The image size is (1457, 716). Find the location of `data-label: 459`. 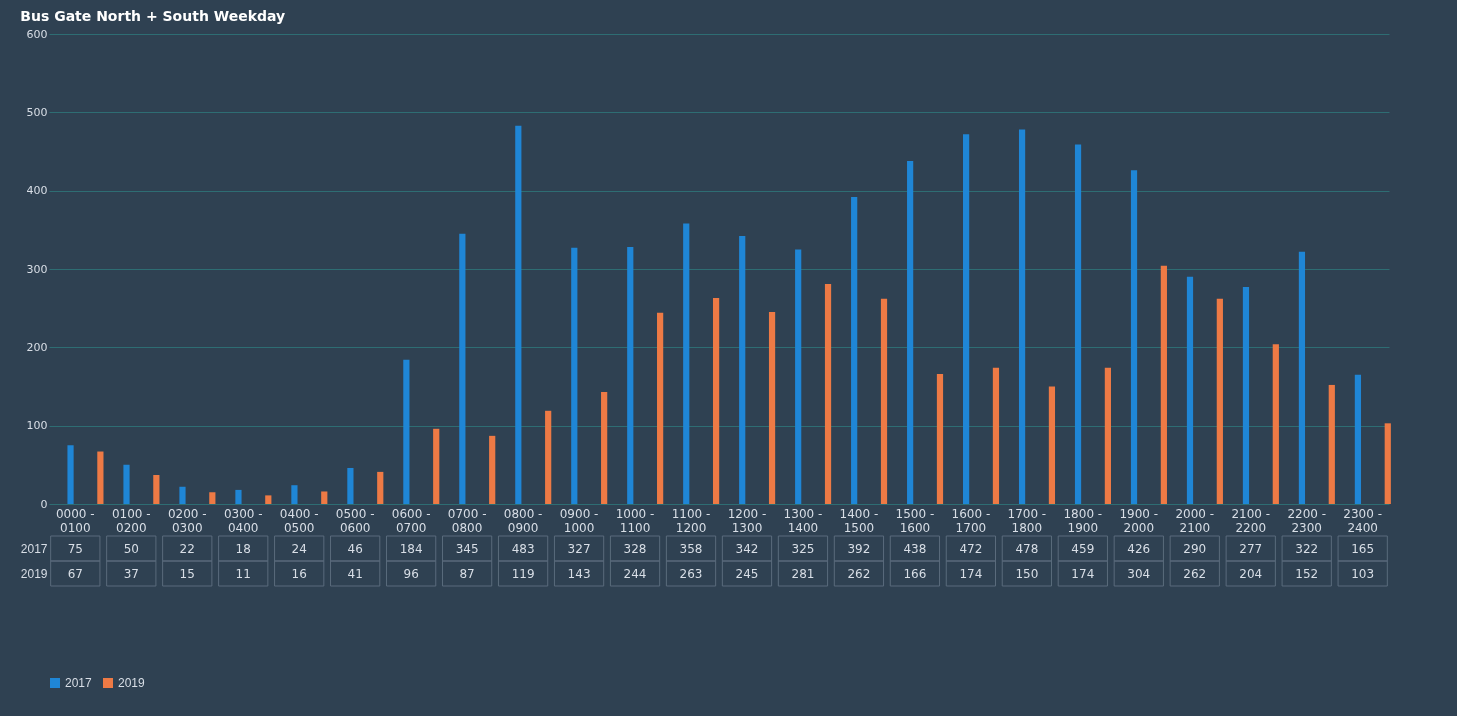

data-label: 459 is located at coordinates (1083, 548).